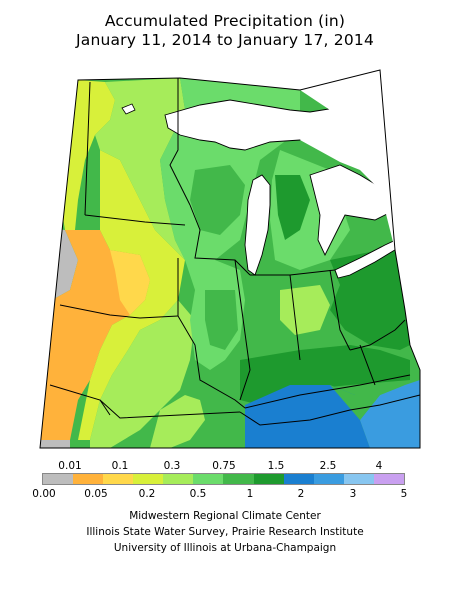 The image size is (450, 600). I want to click on legend-top-label-1: 0.01, so click(70, 466).